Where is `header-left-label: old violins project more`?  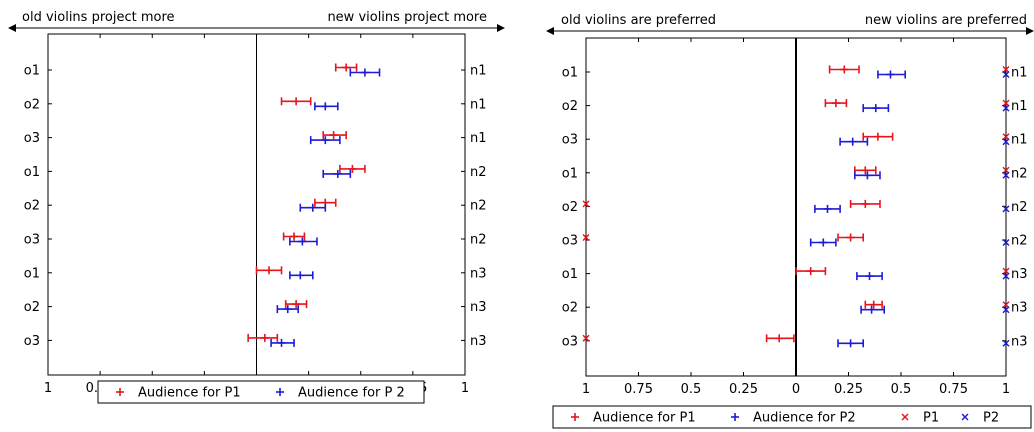 header-left-label: old violins project more is located at coordinates (98, 17).